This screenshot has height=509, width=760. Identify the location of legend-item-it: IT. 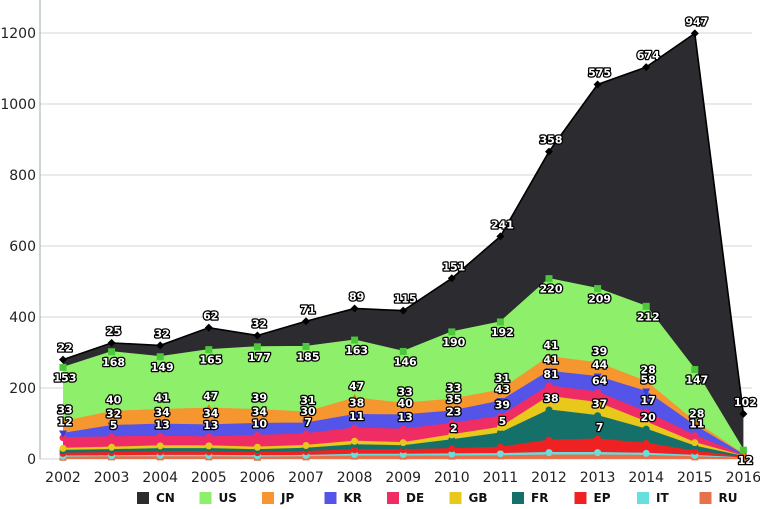
(653, 498).